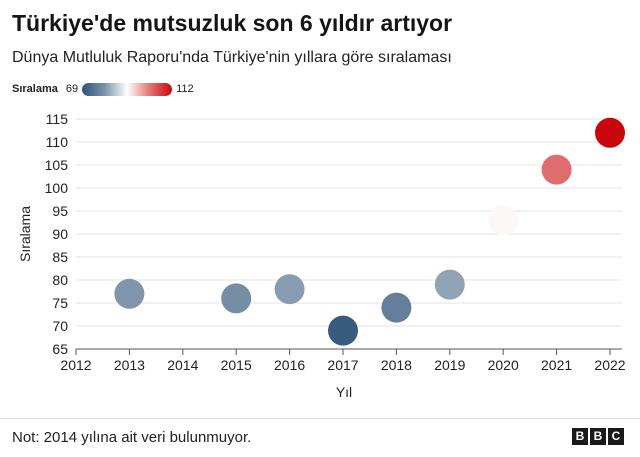 This screenshot has height=457, width=640. Describe the element at coordinates (609, 365) in the screenshot. I see `x-tick-label: 2022` at that location.